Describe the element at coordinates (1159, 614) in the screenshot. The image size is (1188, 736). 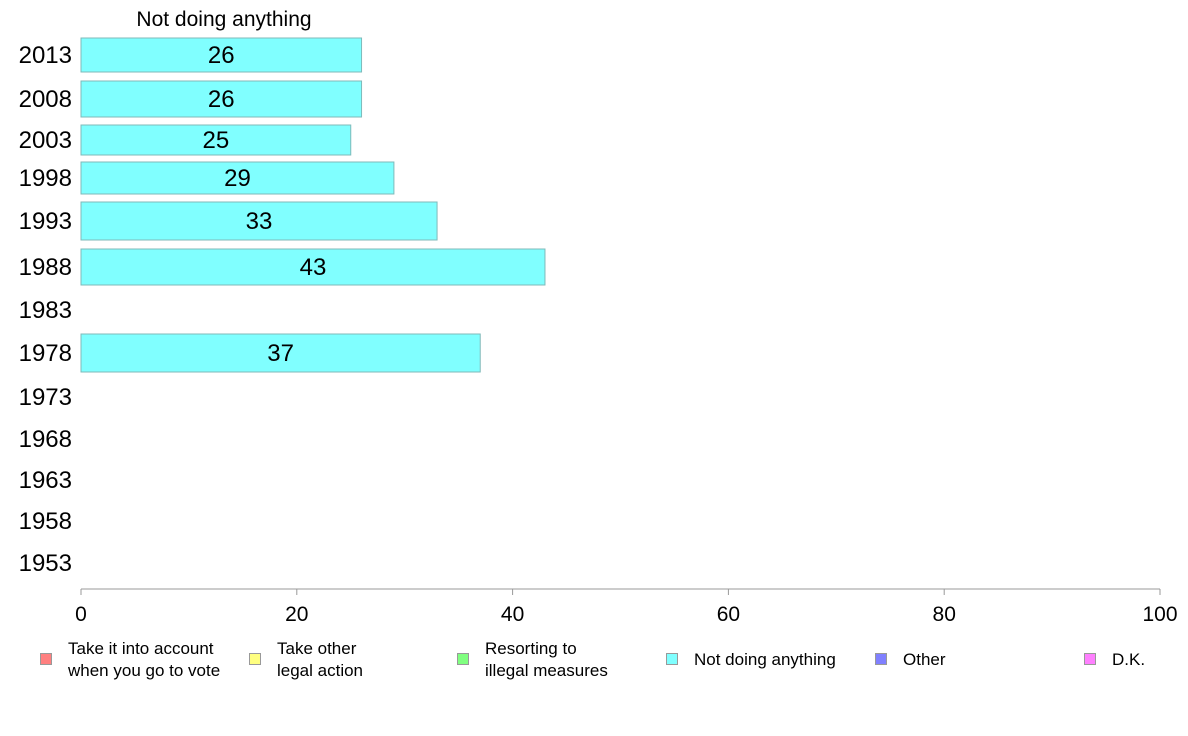
I see `x-tick-label: 100` at that location.